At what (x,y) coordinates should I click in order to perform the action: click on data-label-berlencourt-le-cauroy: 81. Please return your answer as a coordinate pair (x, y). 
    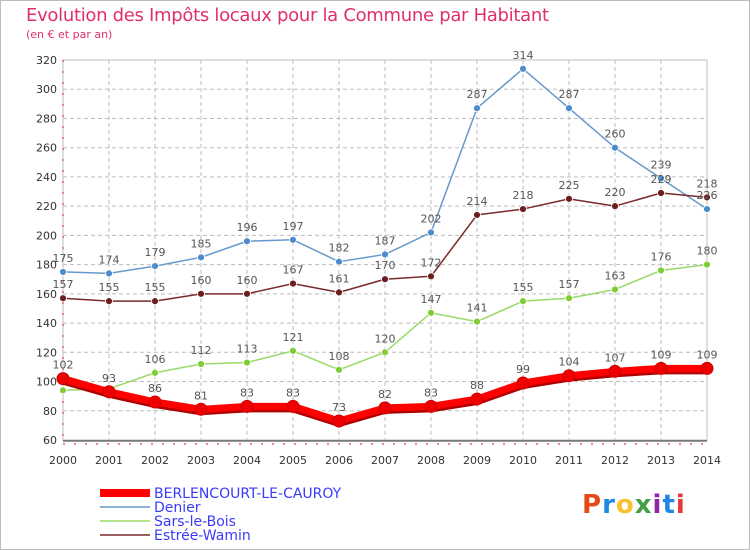
    Looking at the image, I should click on (201, 395).